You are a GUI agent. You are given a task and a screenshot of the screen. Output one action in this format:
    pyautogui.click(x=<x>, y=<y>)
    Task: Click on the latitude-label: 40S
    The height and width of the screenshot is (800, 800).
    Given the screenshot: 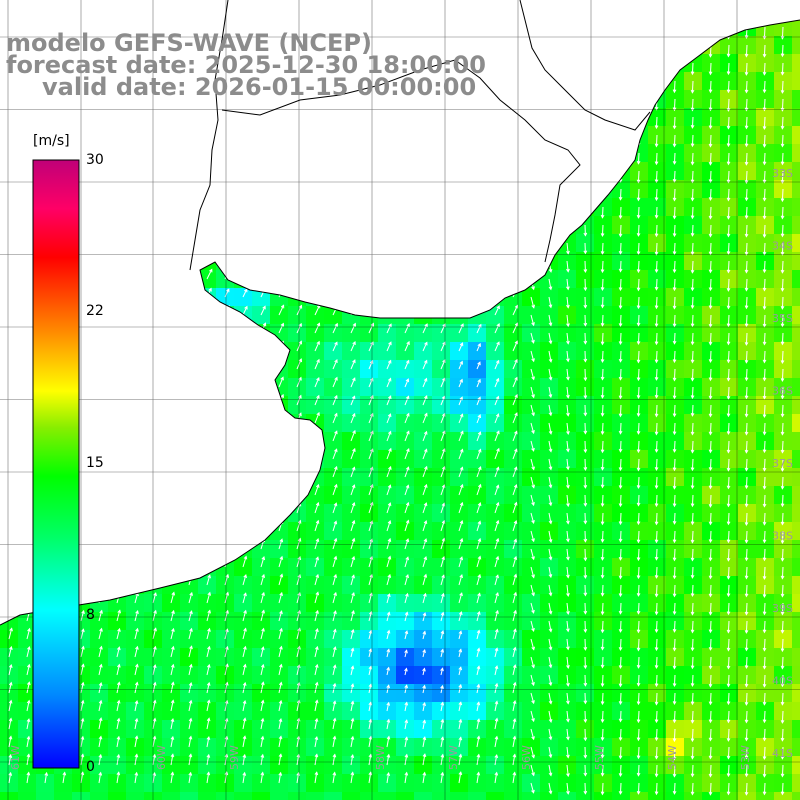 What is the action you would take?
    pyautogui.click(x=782, y=681)
    